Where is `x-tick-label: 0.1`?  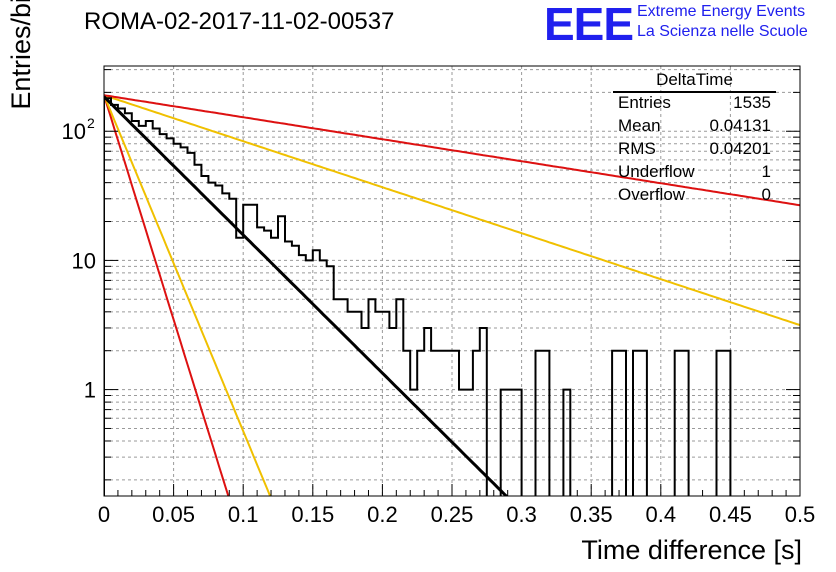 x-tick-label: 0.1 is located at coordinates (243, 514).